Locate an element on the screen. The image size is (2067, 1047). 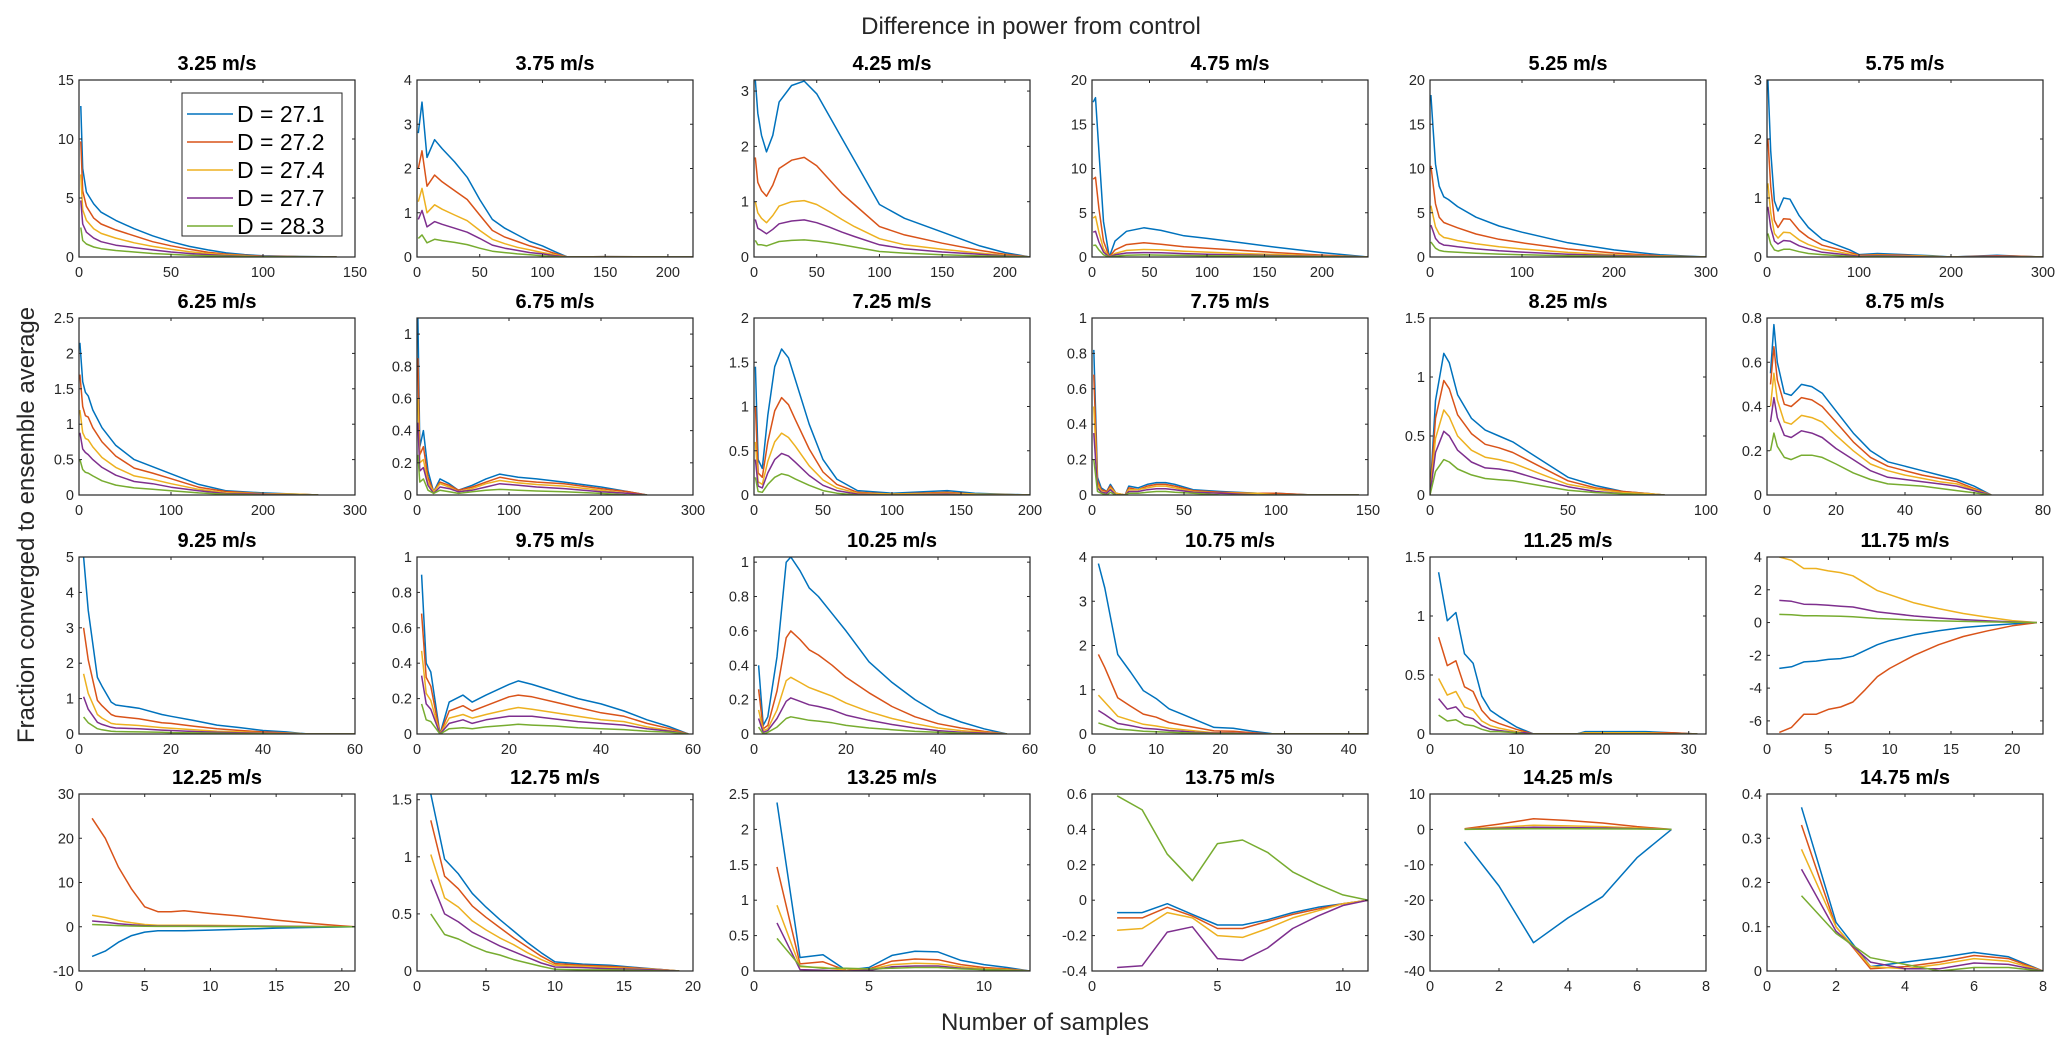
y-tick-label: 5 is located at coordinates (70, 199).